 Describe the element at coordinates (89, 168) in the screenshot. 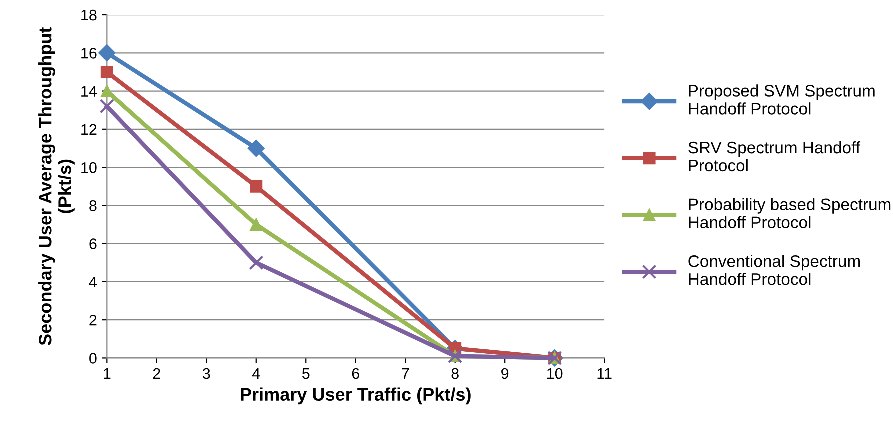

I see `y-tick-label: 10` at that location.